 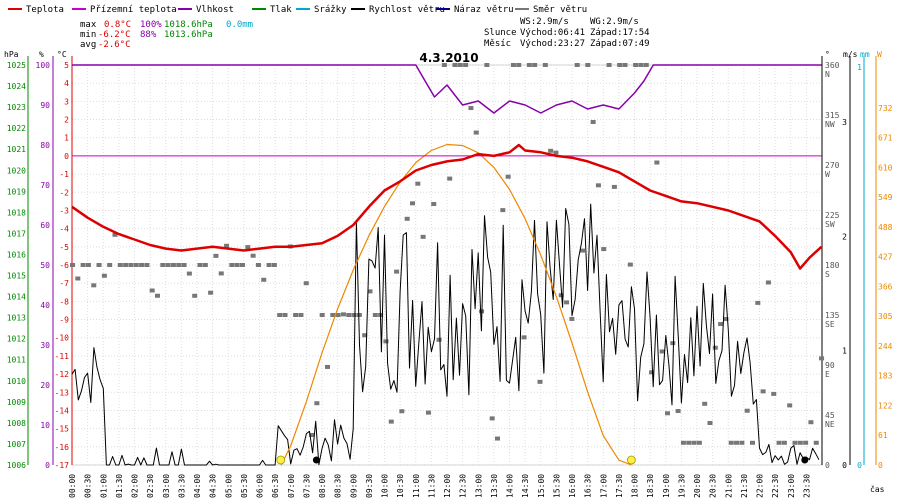 What do you see at coordinates (62, 447) in the screenshot?
I see `temp-tick: -16` at bounding box center [62, 447].